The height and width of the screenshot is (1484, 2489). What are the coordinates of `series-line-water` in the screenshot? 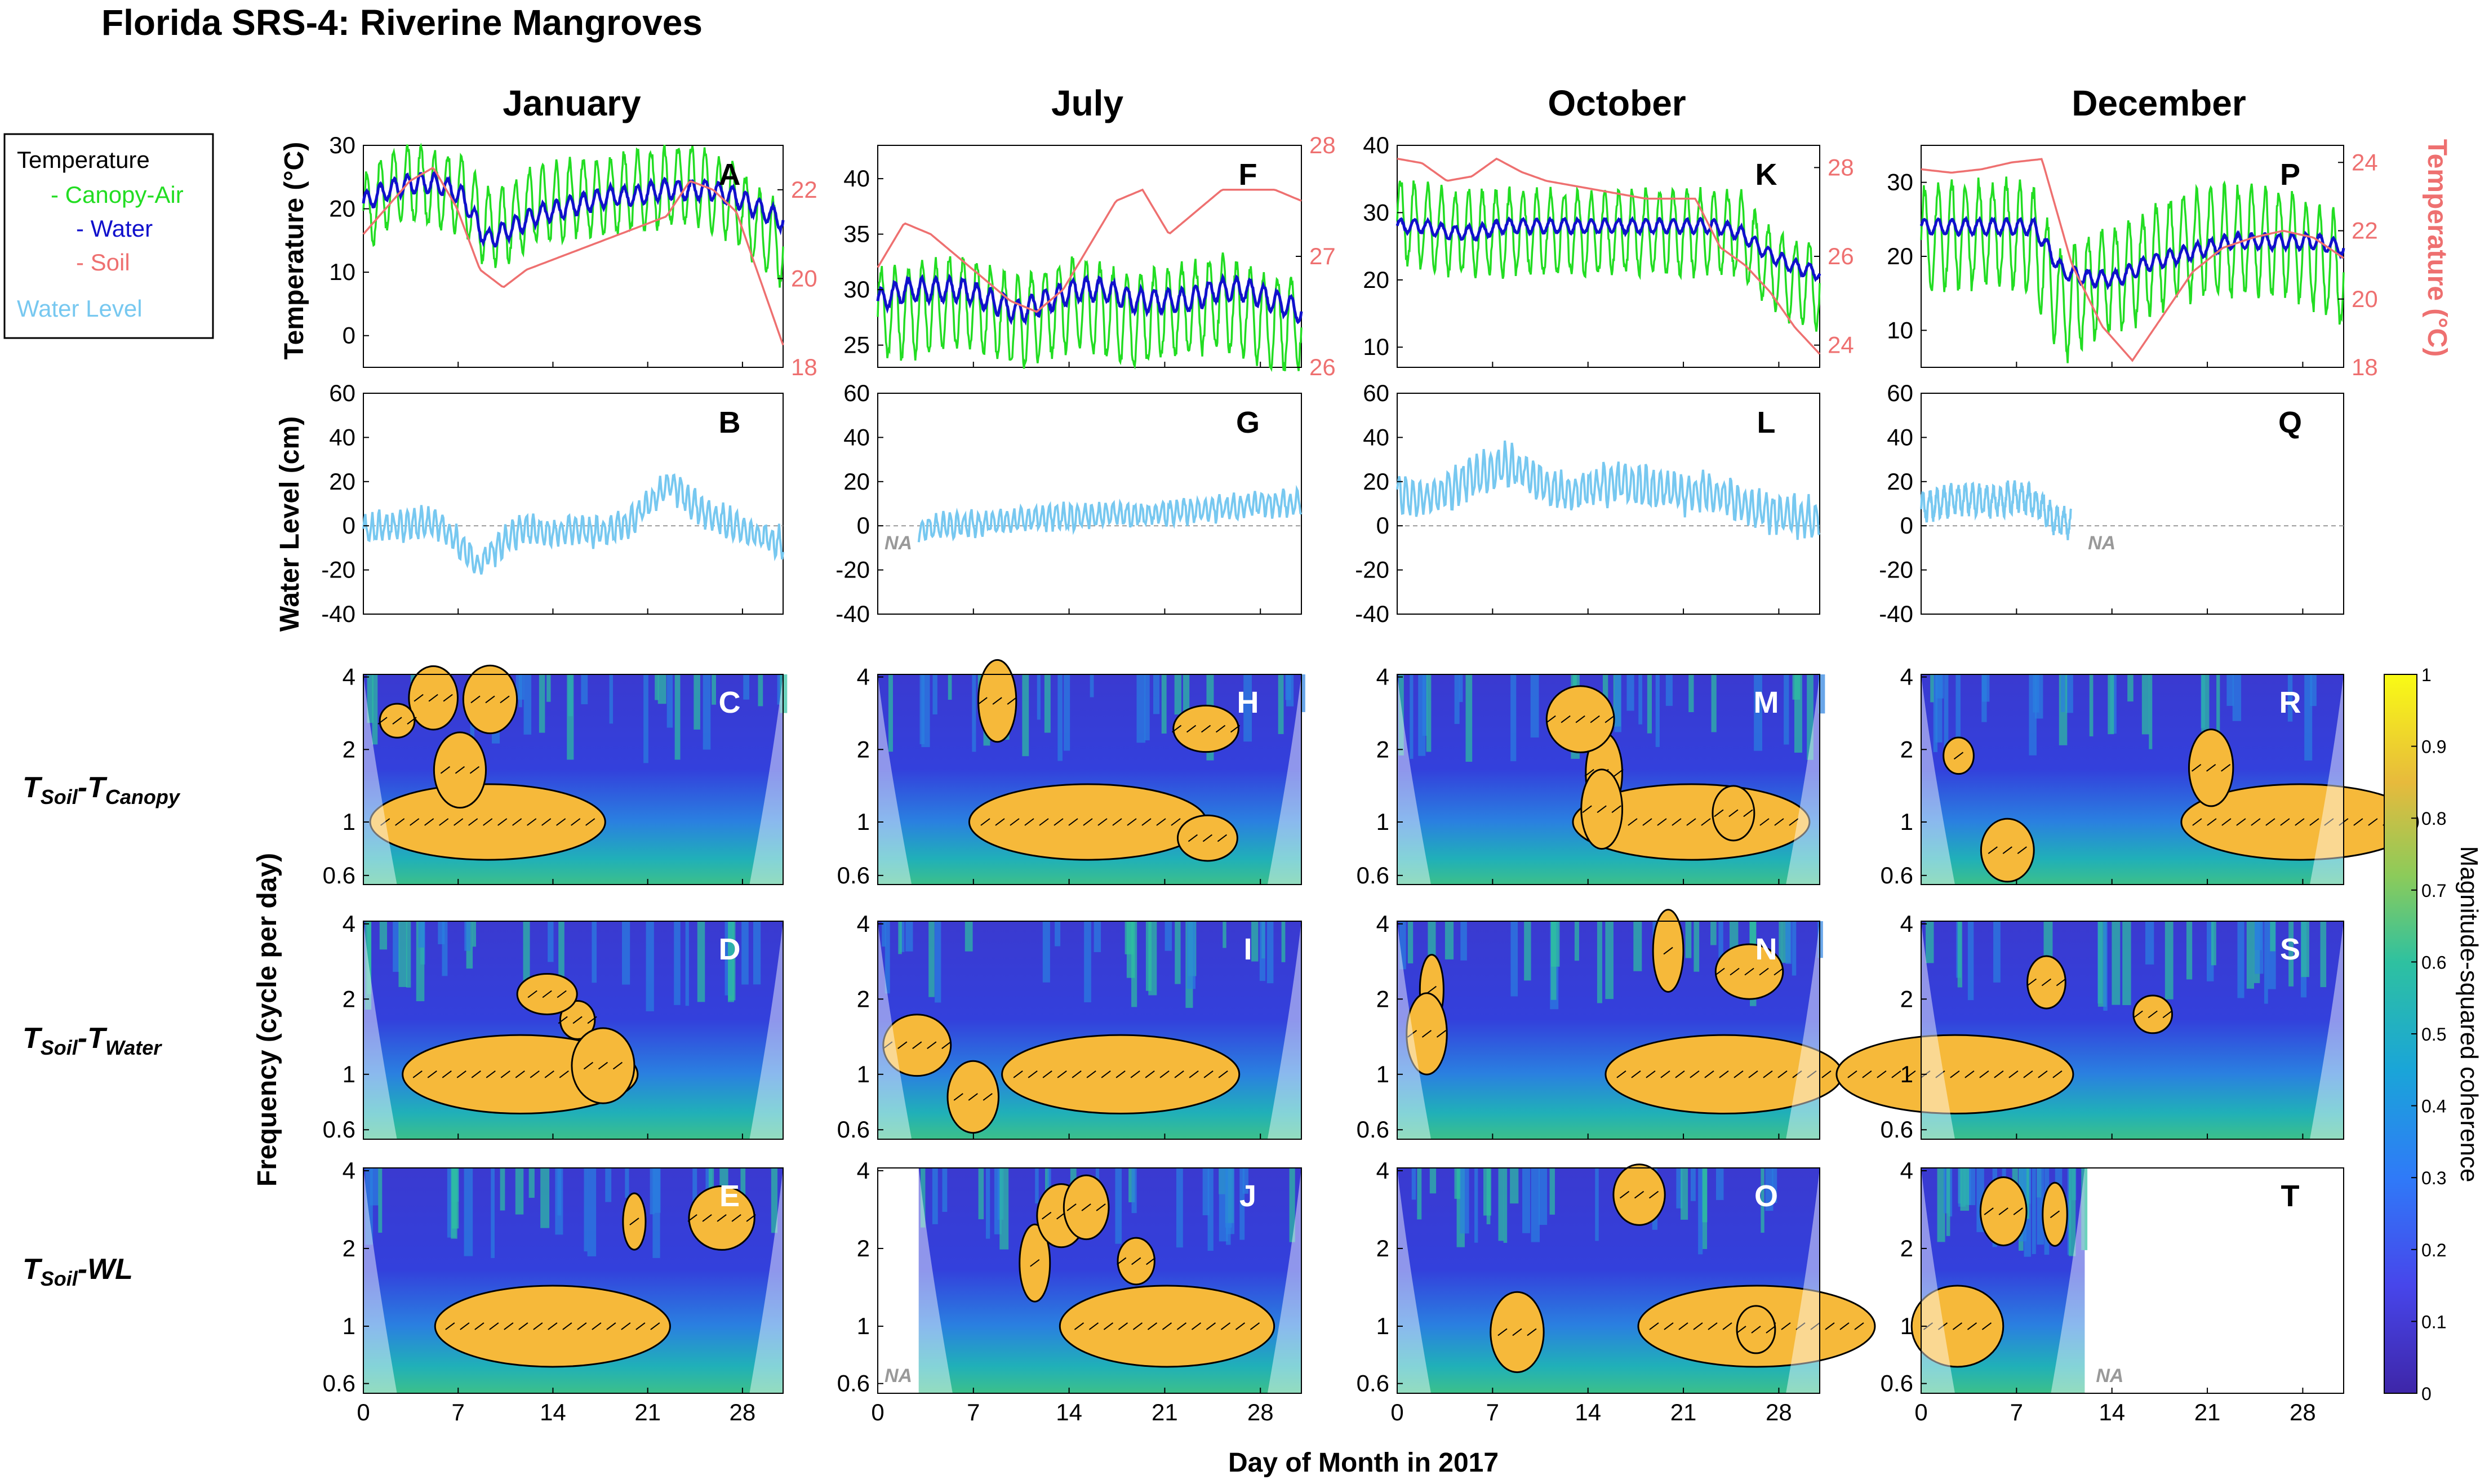 It's located at (1608, 249).